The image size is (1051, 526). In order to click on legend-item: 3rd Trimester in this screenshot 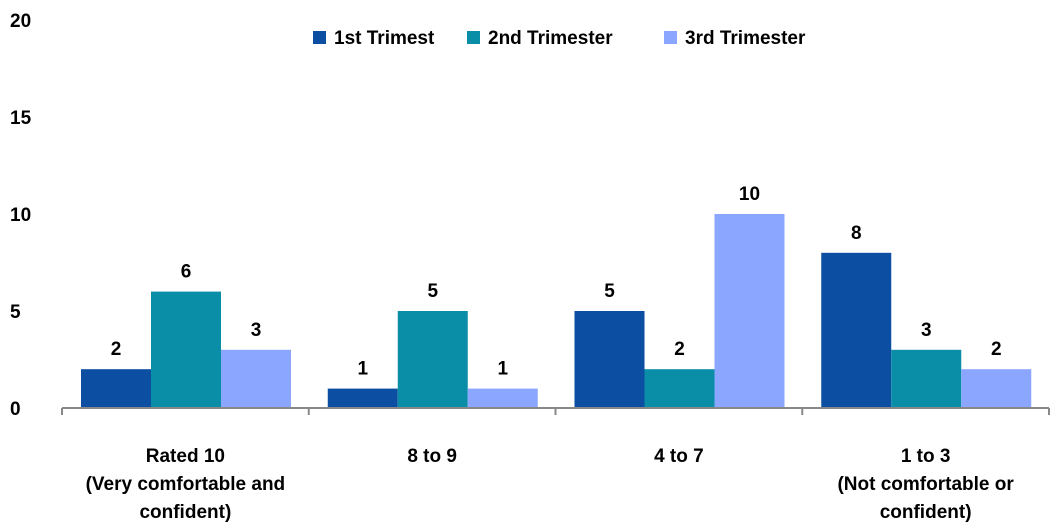, I will do `click(735, 38)`.